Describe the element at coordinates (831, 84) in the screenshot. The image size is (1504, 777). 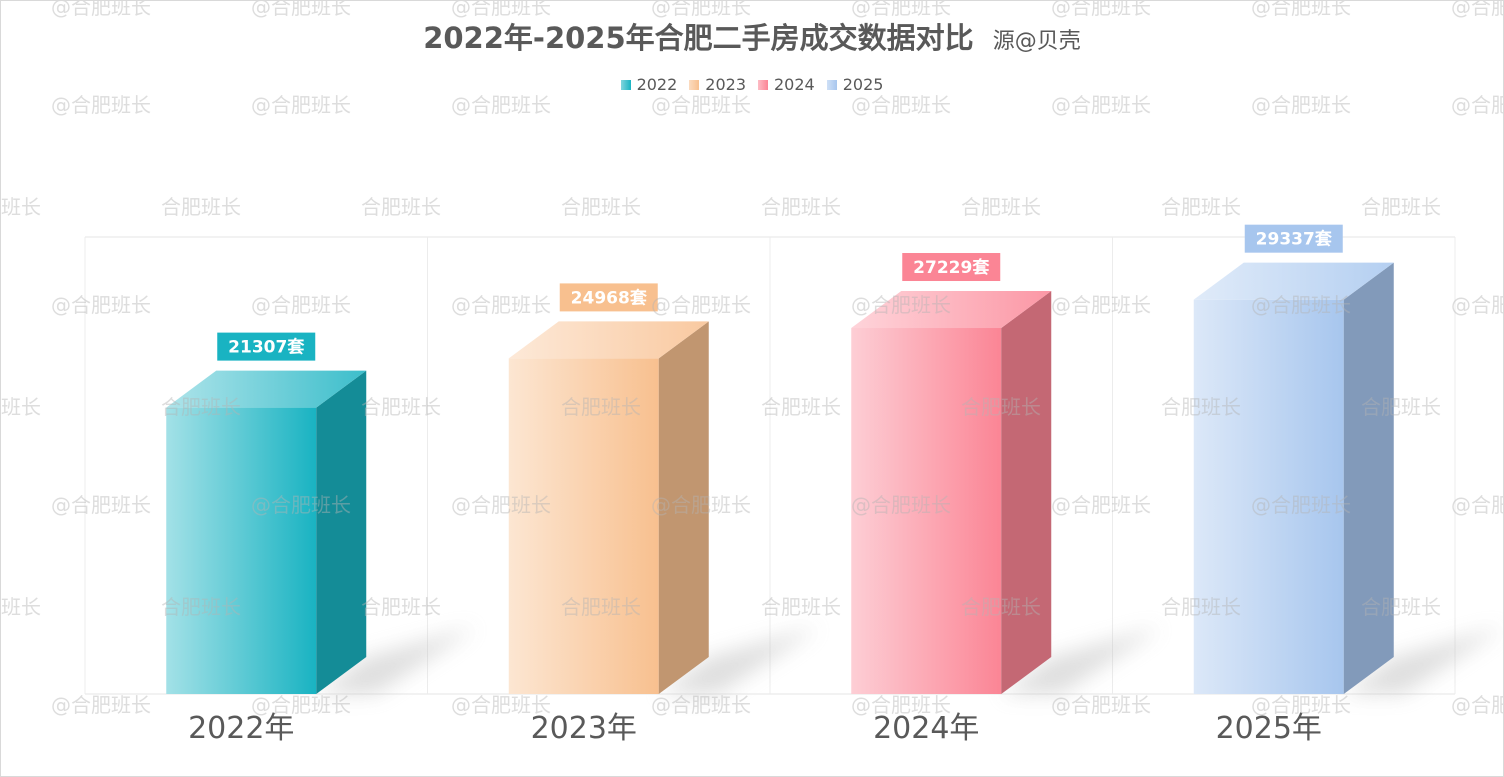
I see `legend-swatch-2025` at that location.